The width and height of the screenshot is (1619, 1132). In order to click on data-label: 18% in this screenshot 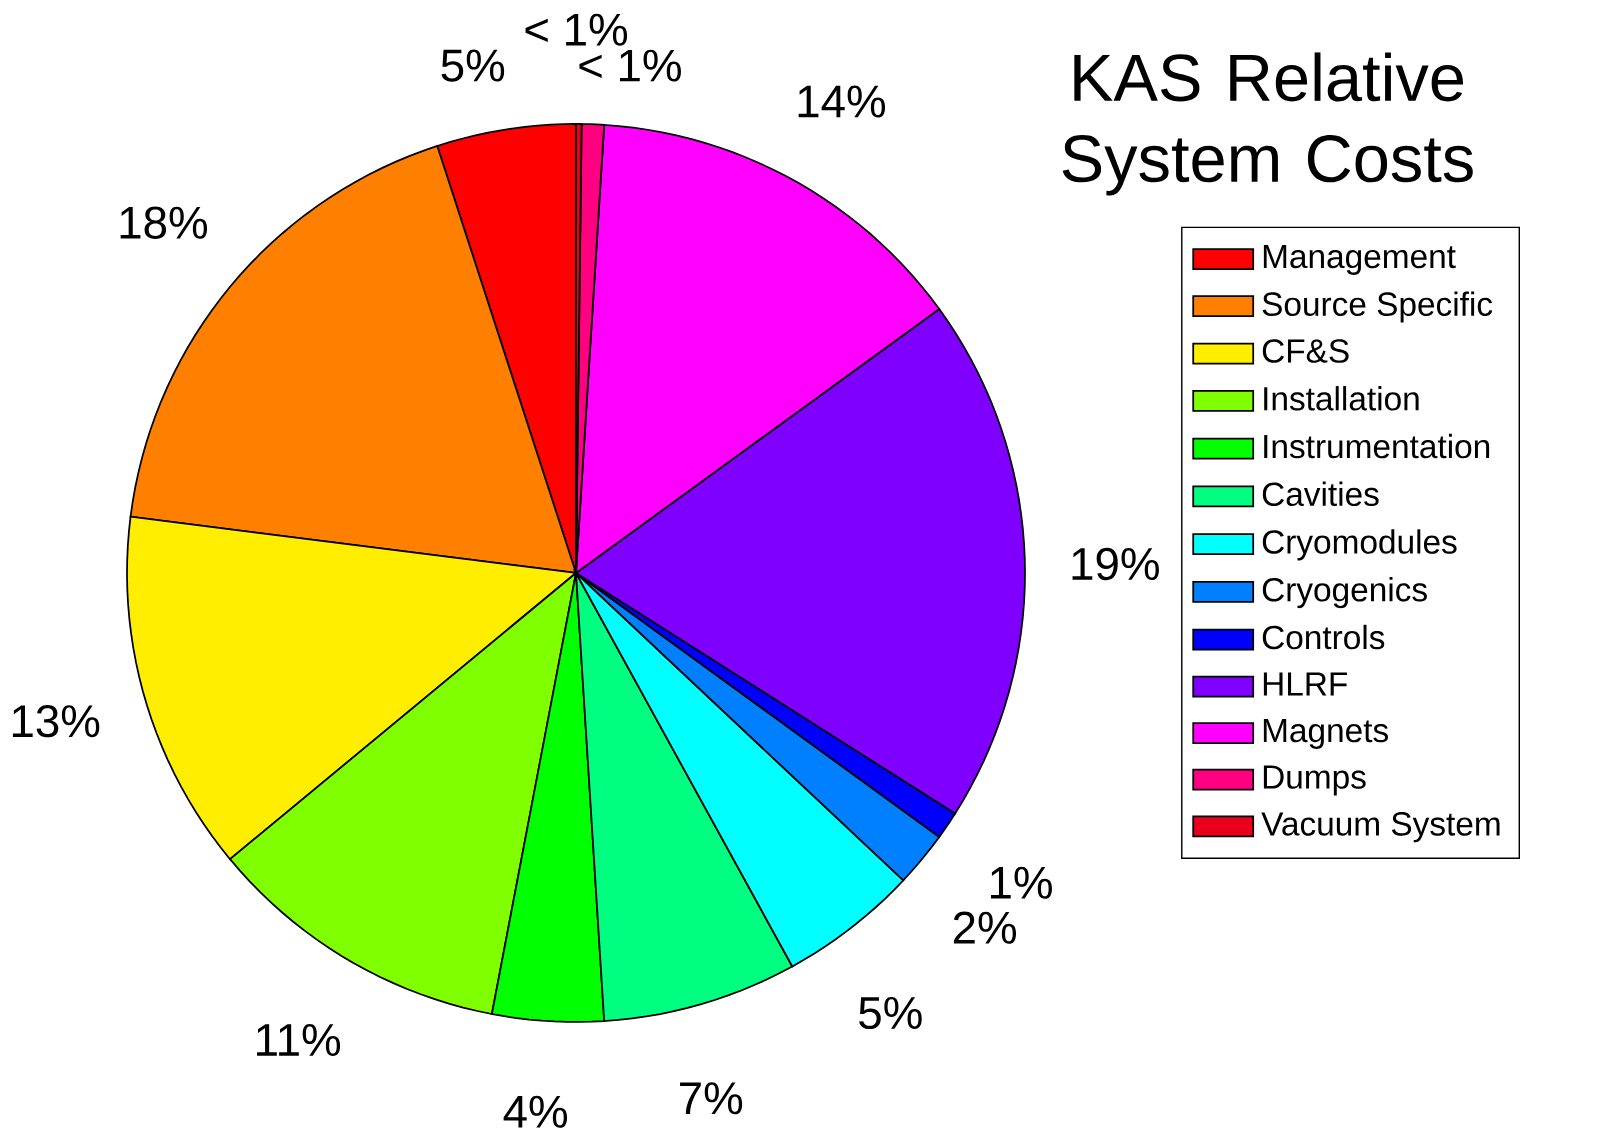, I will do `click(164, 222)`.